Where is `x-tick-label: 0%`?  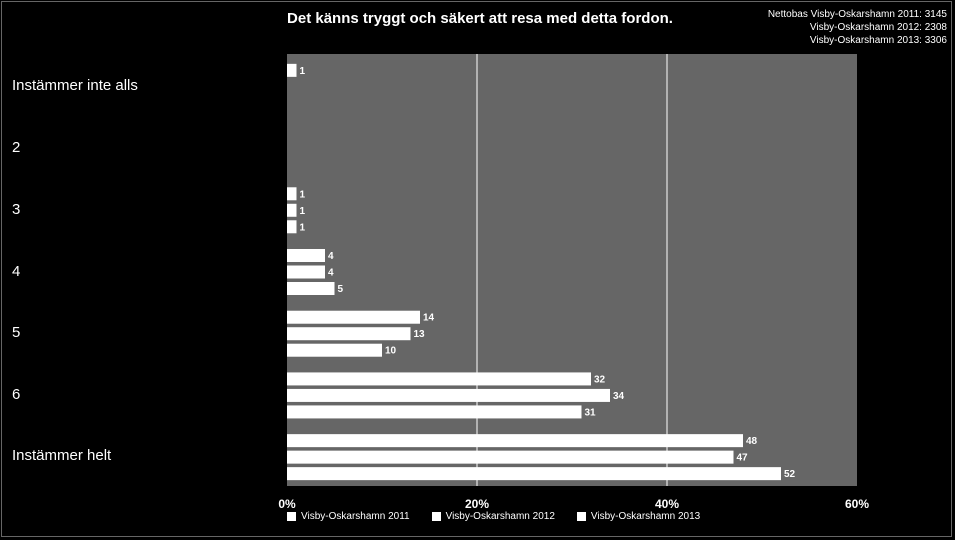
x-tick-label: 0% is located at coordinates (287, 504).